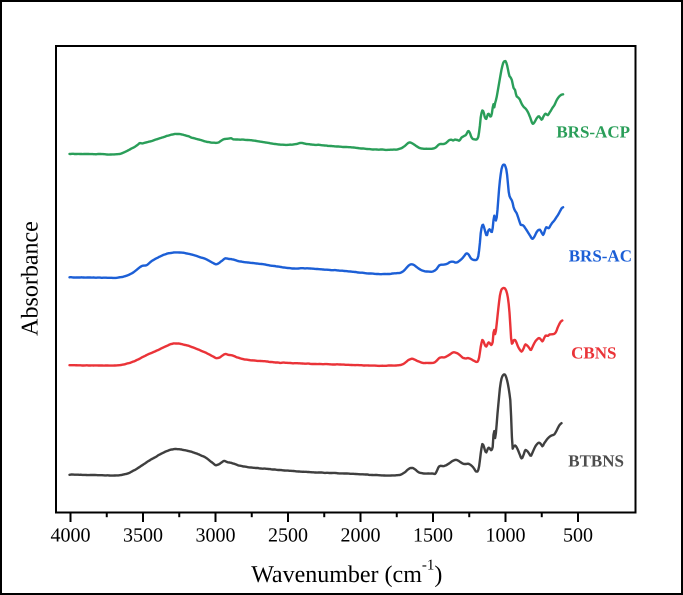  I want to click on svg-text: BRS-AC, so click(600, 255).